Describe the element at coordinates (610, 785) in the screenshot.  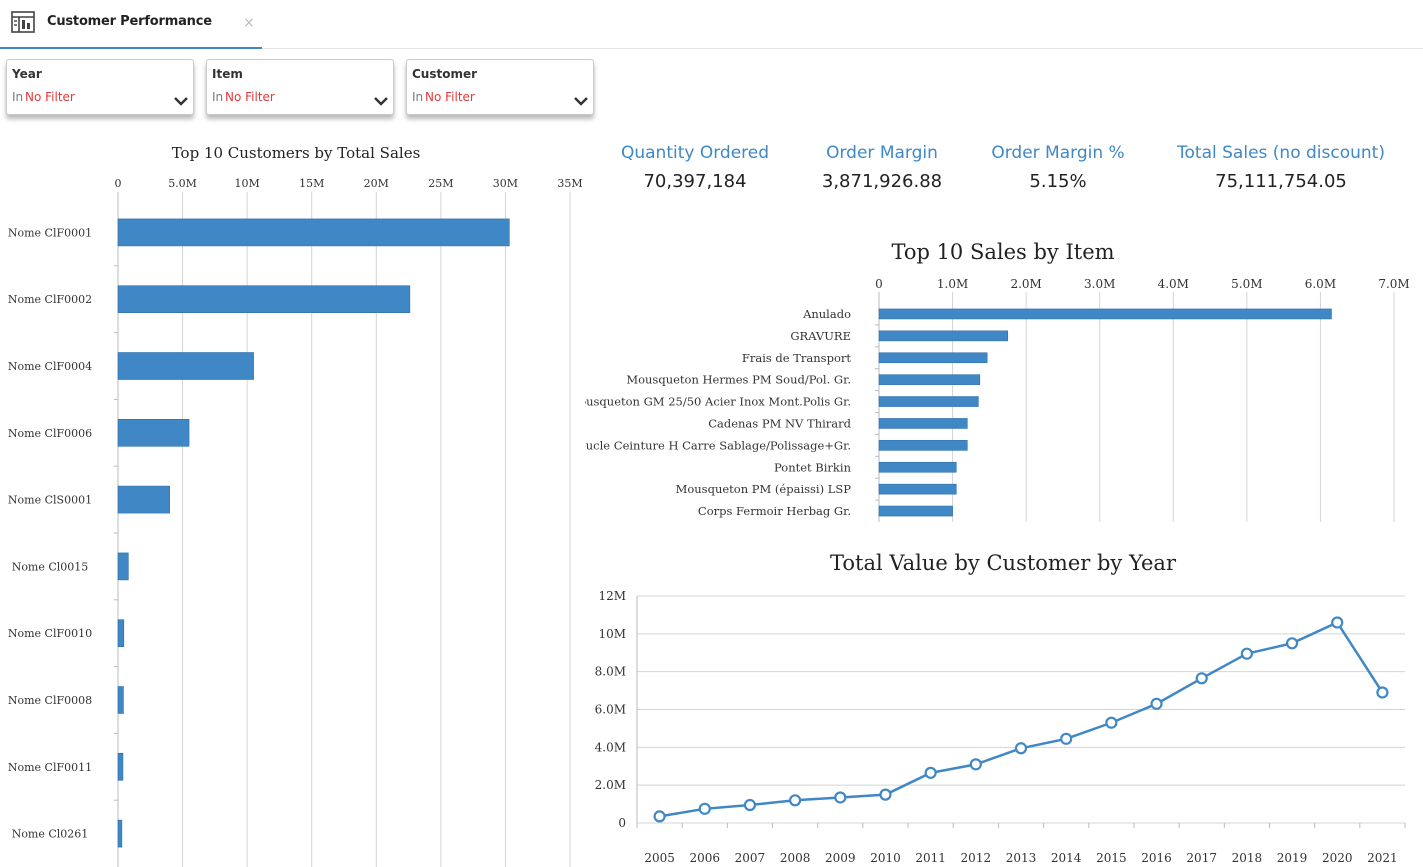
I see `y-tick-label: 2.0M` at that location.